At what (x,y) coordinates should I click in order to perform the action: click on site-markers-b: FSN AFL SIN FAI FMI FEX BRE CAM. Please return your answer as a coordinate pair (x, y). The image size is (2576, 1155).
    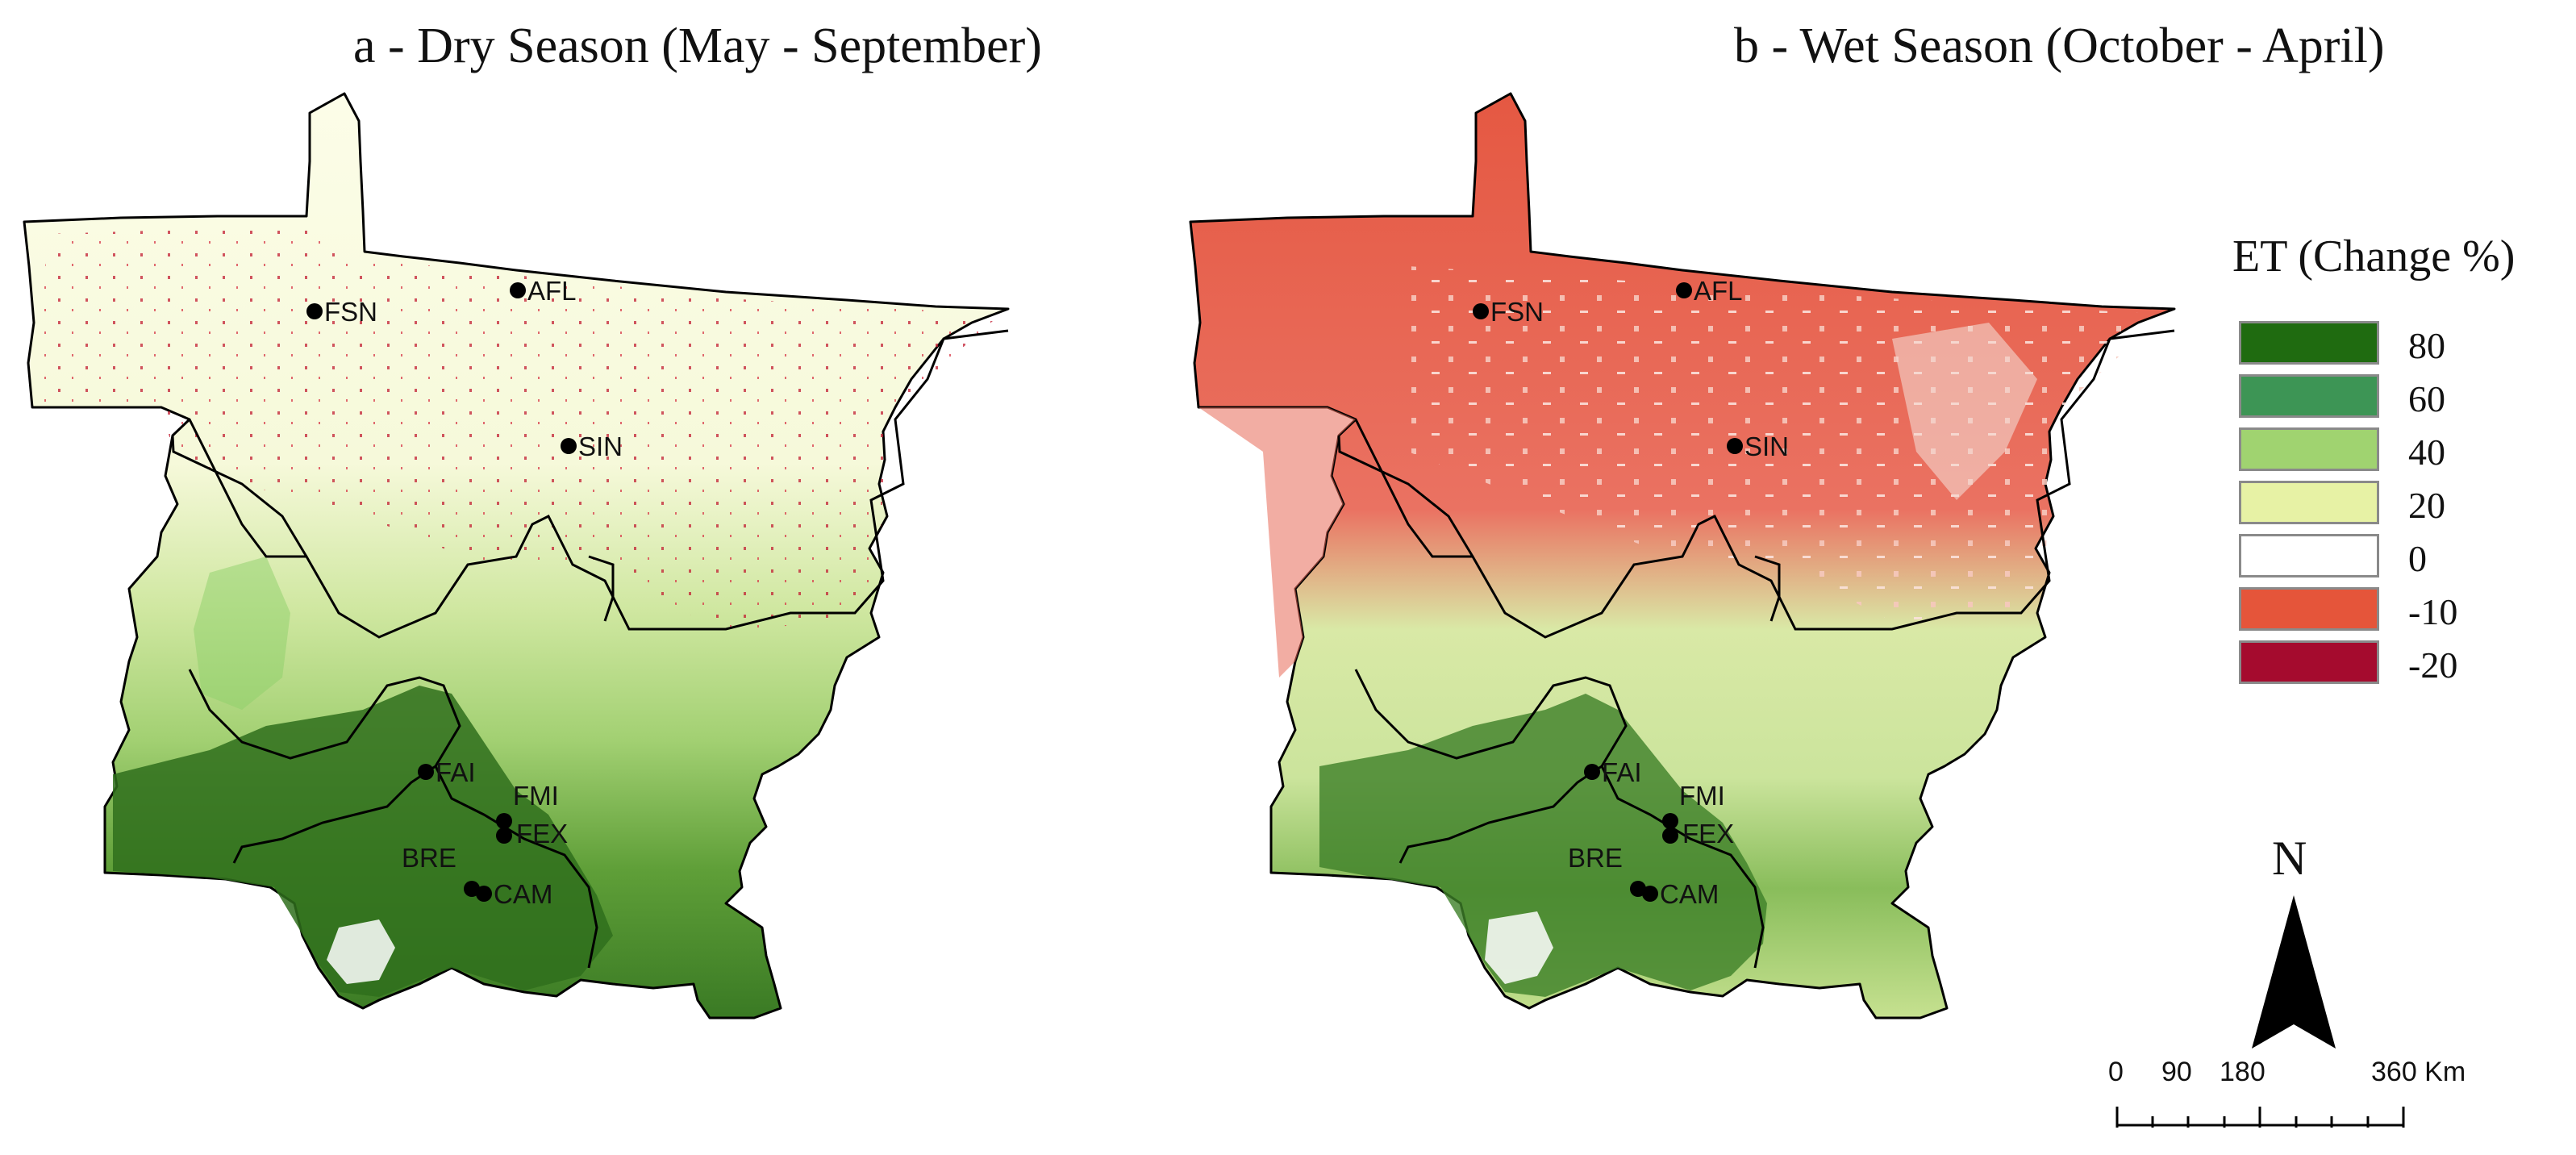
    Looking at the image, I should click on (1631, 592).